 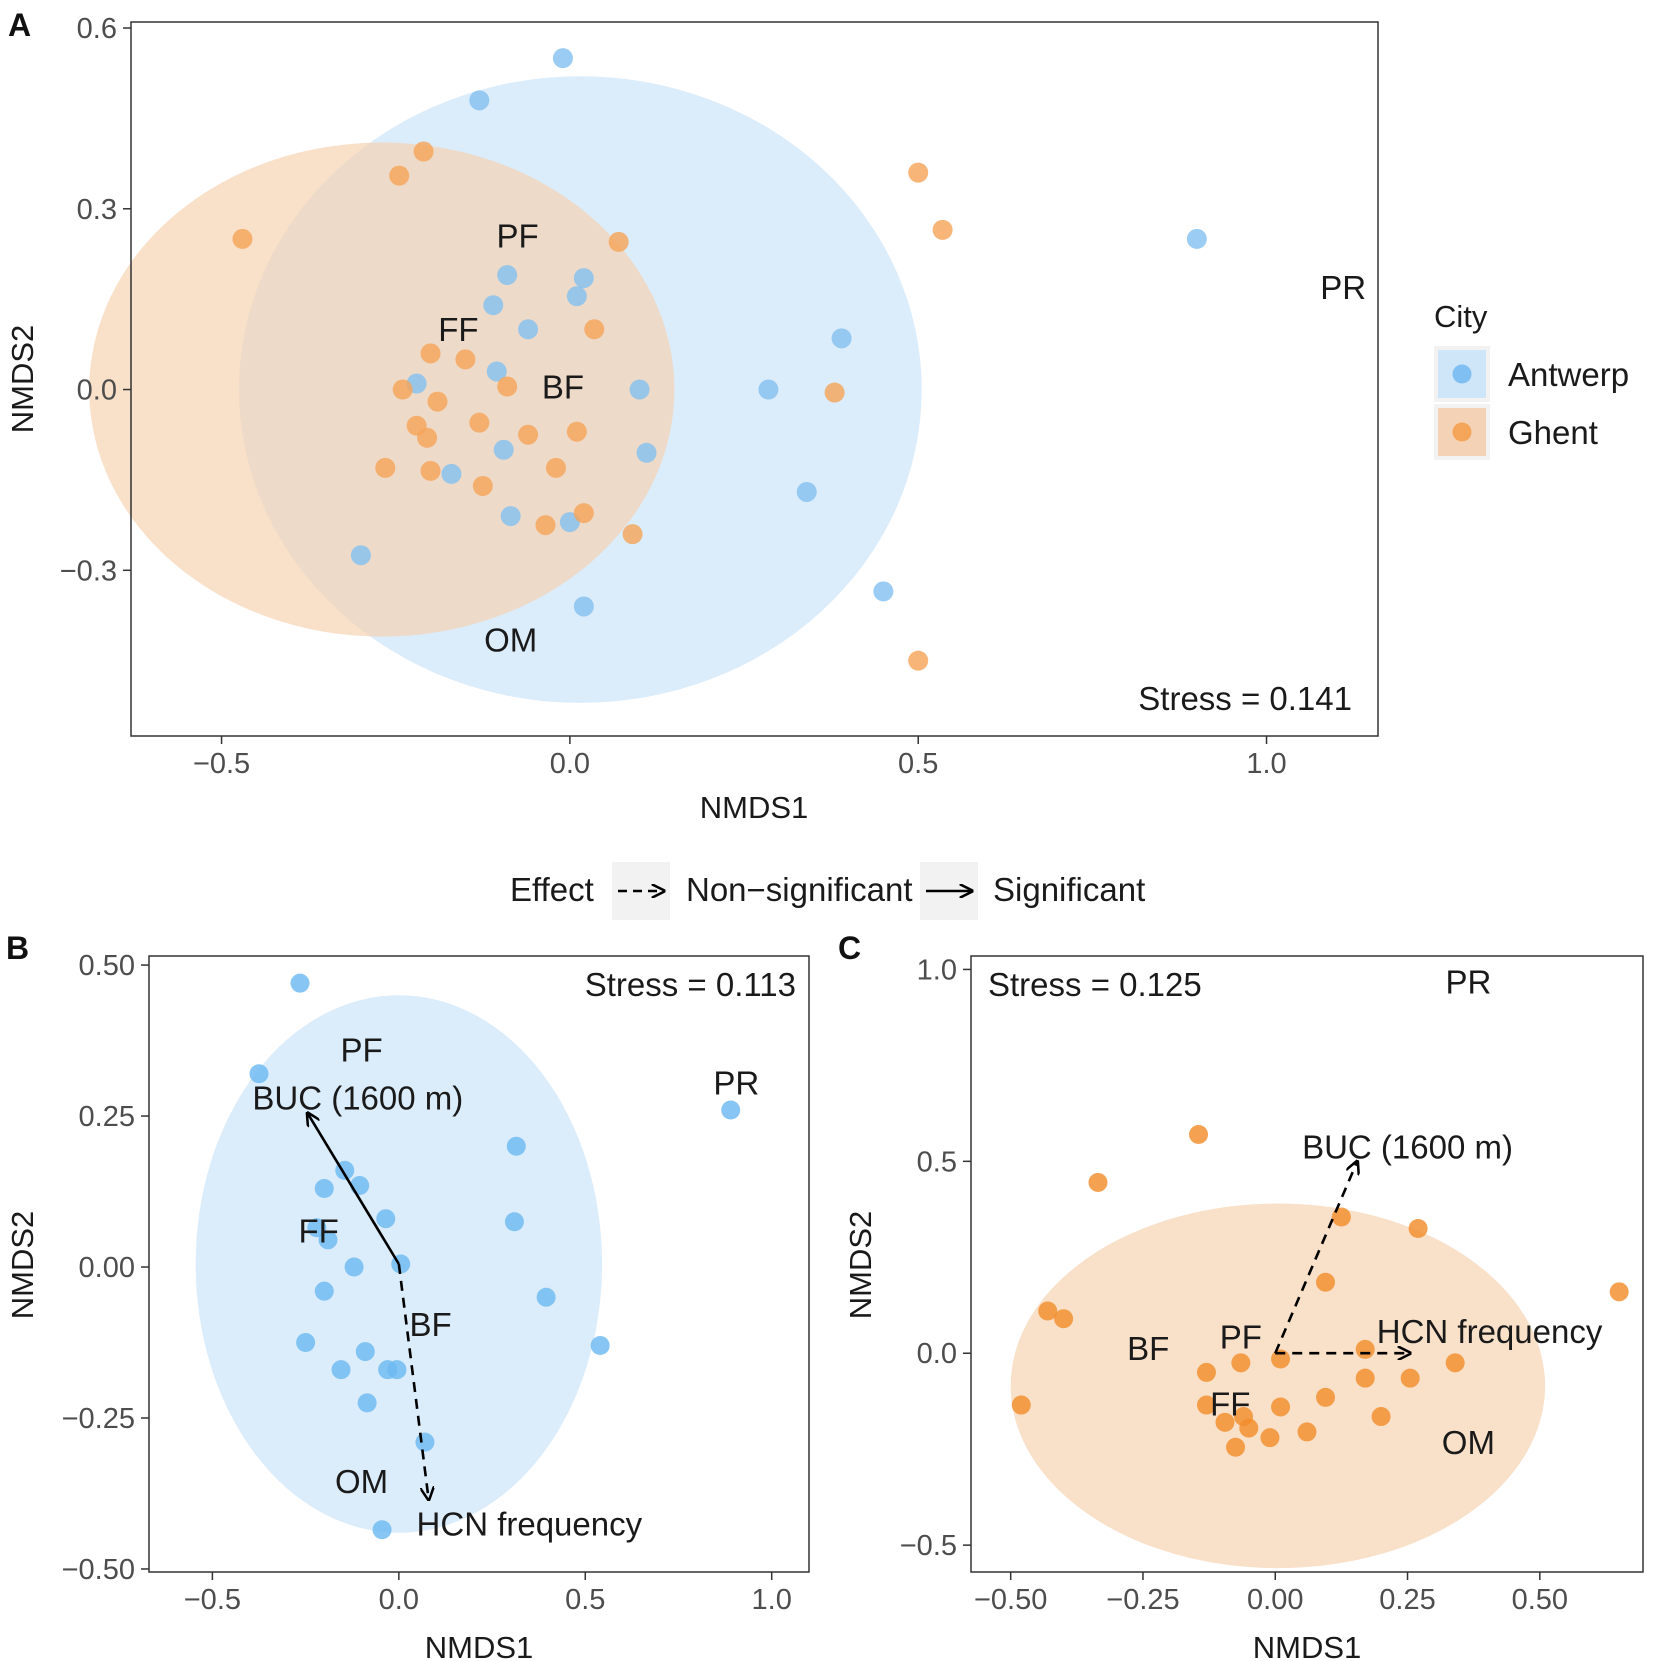 What do you see at coordinates (1490, 1331) in the screenshot?
I see `panel-c-annotation: HCN frequency` at bounding box center [1490, 1331].